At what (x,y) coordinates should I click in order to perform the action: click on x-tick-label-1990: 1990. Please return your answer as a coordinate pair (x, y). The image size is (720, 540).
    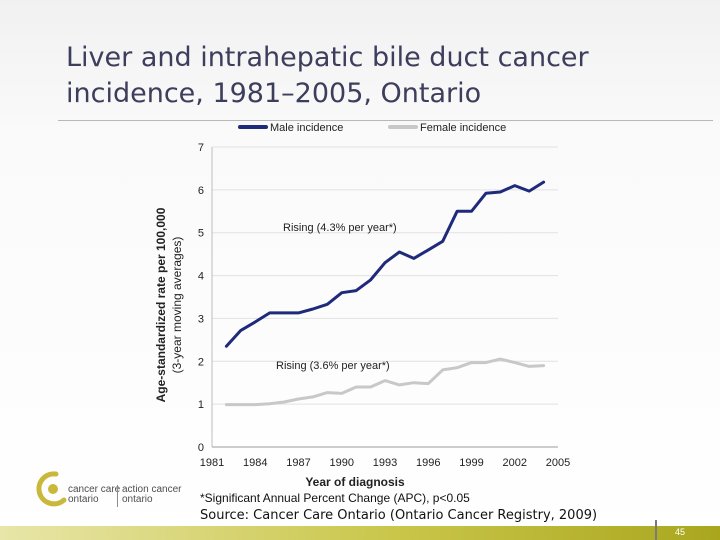
    Looking at the image, I should click on (342, 463).